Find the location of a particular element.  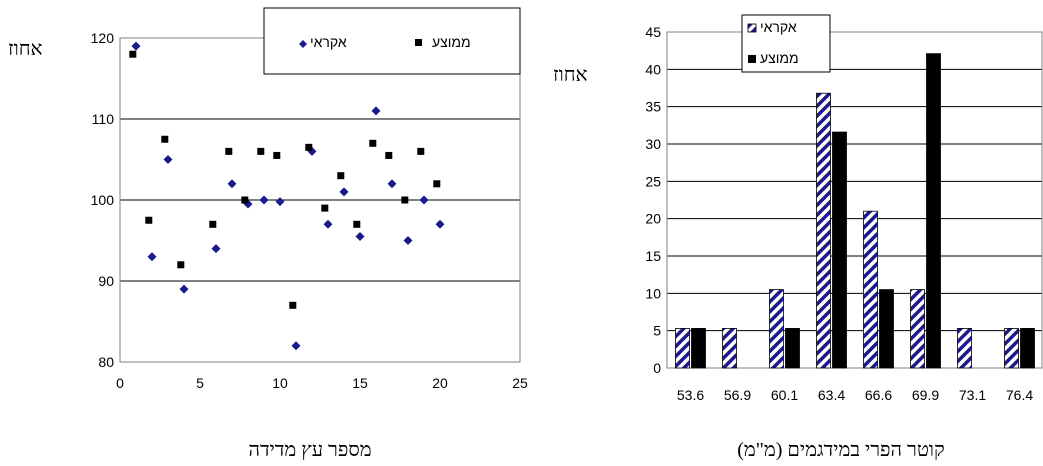

bar-y-tick-label: 15 is located at coordinates (653, 256).